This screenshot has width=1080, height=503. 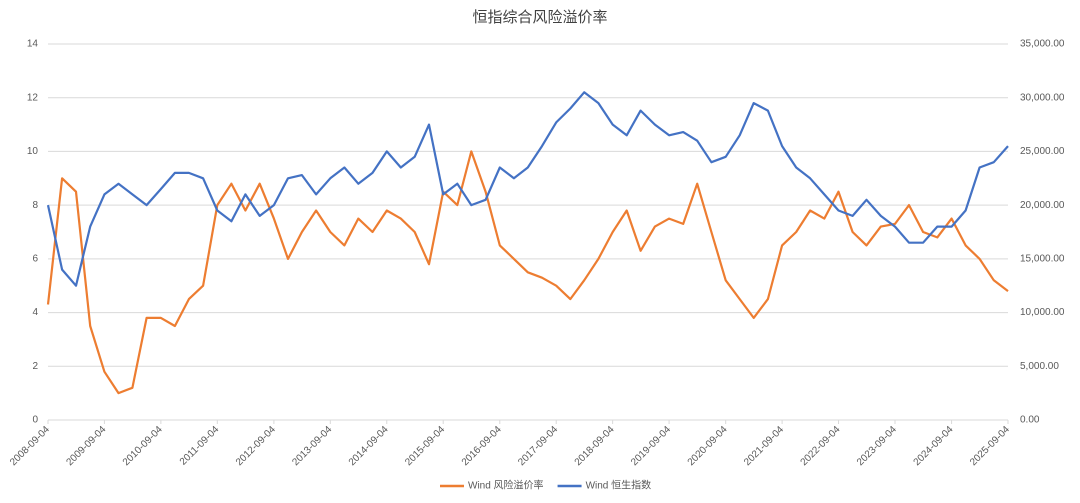 I want to click on x-tick-label: 2011-09-04, so click(x=200, y=446).